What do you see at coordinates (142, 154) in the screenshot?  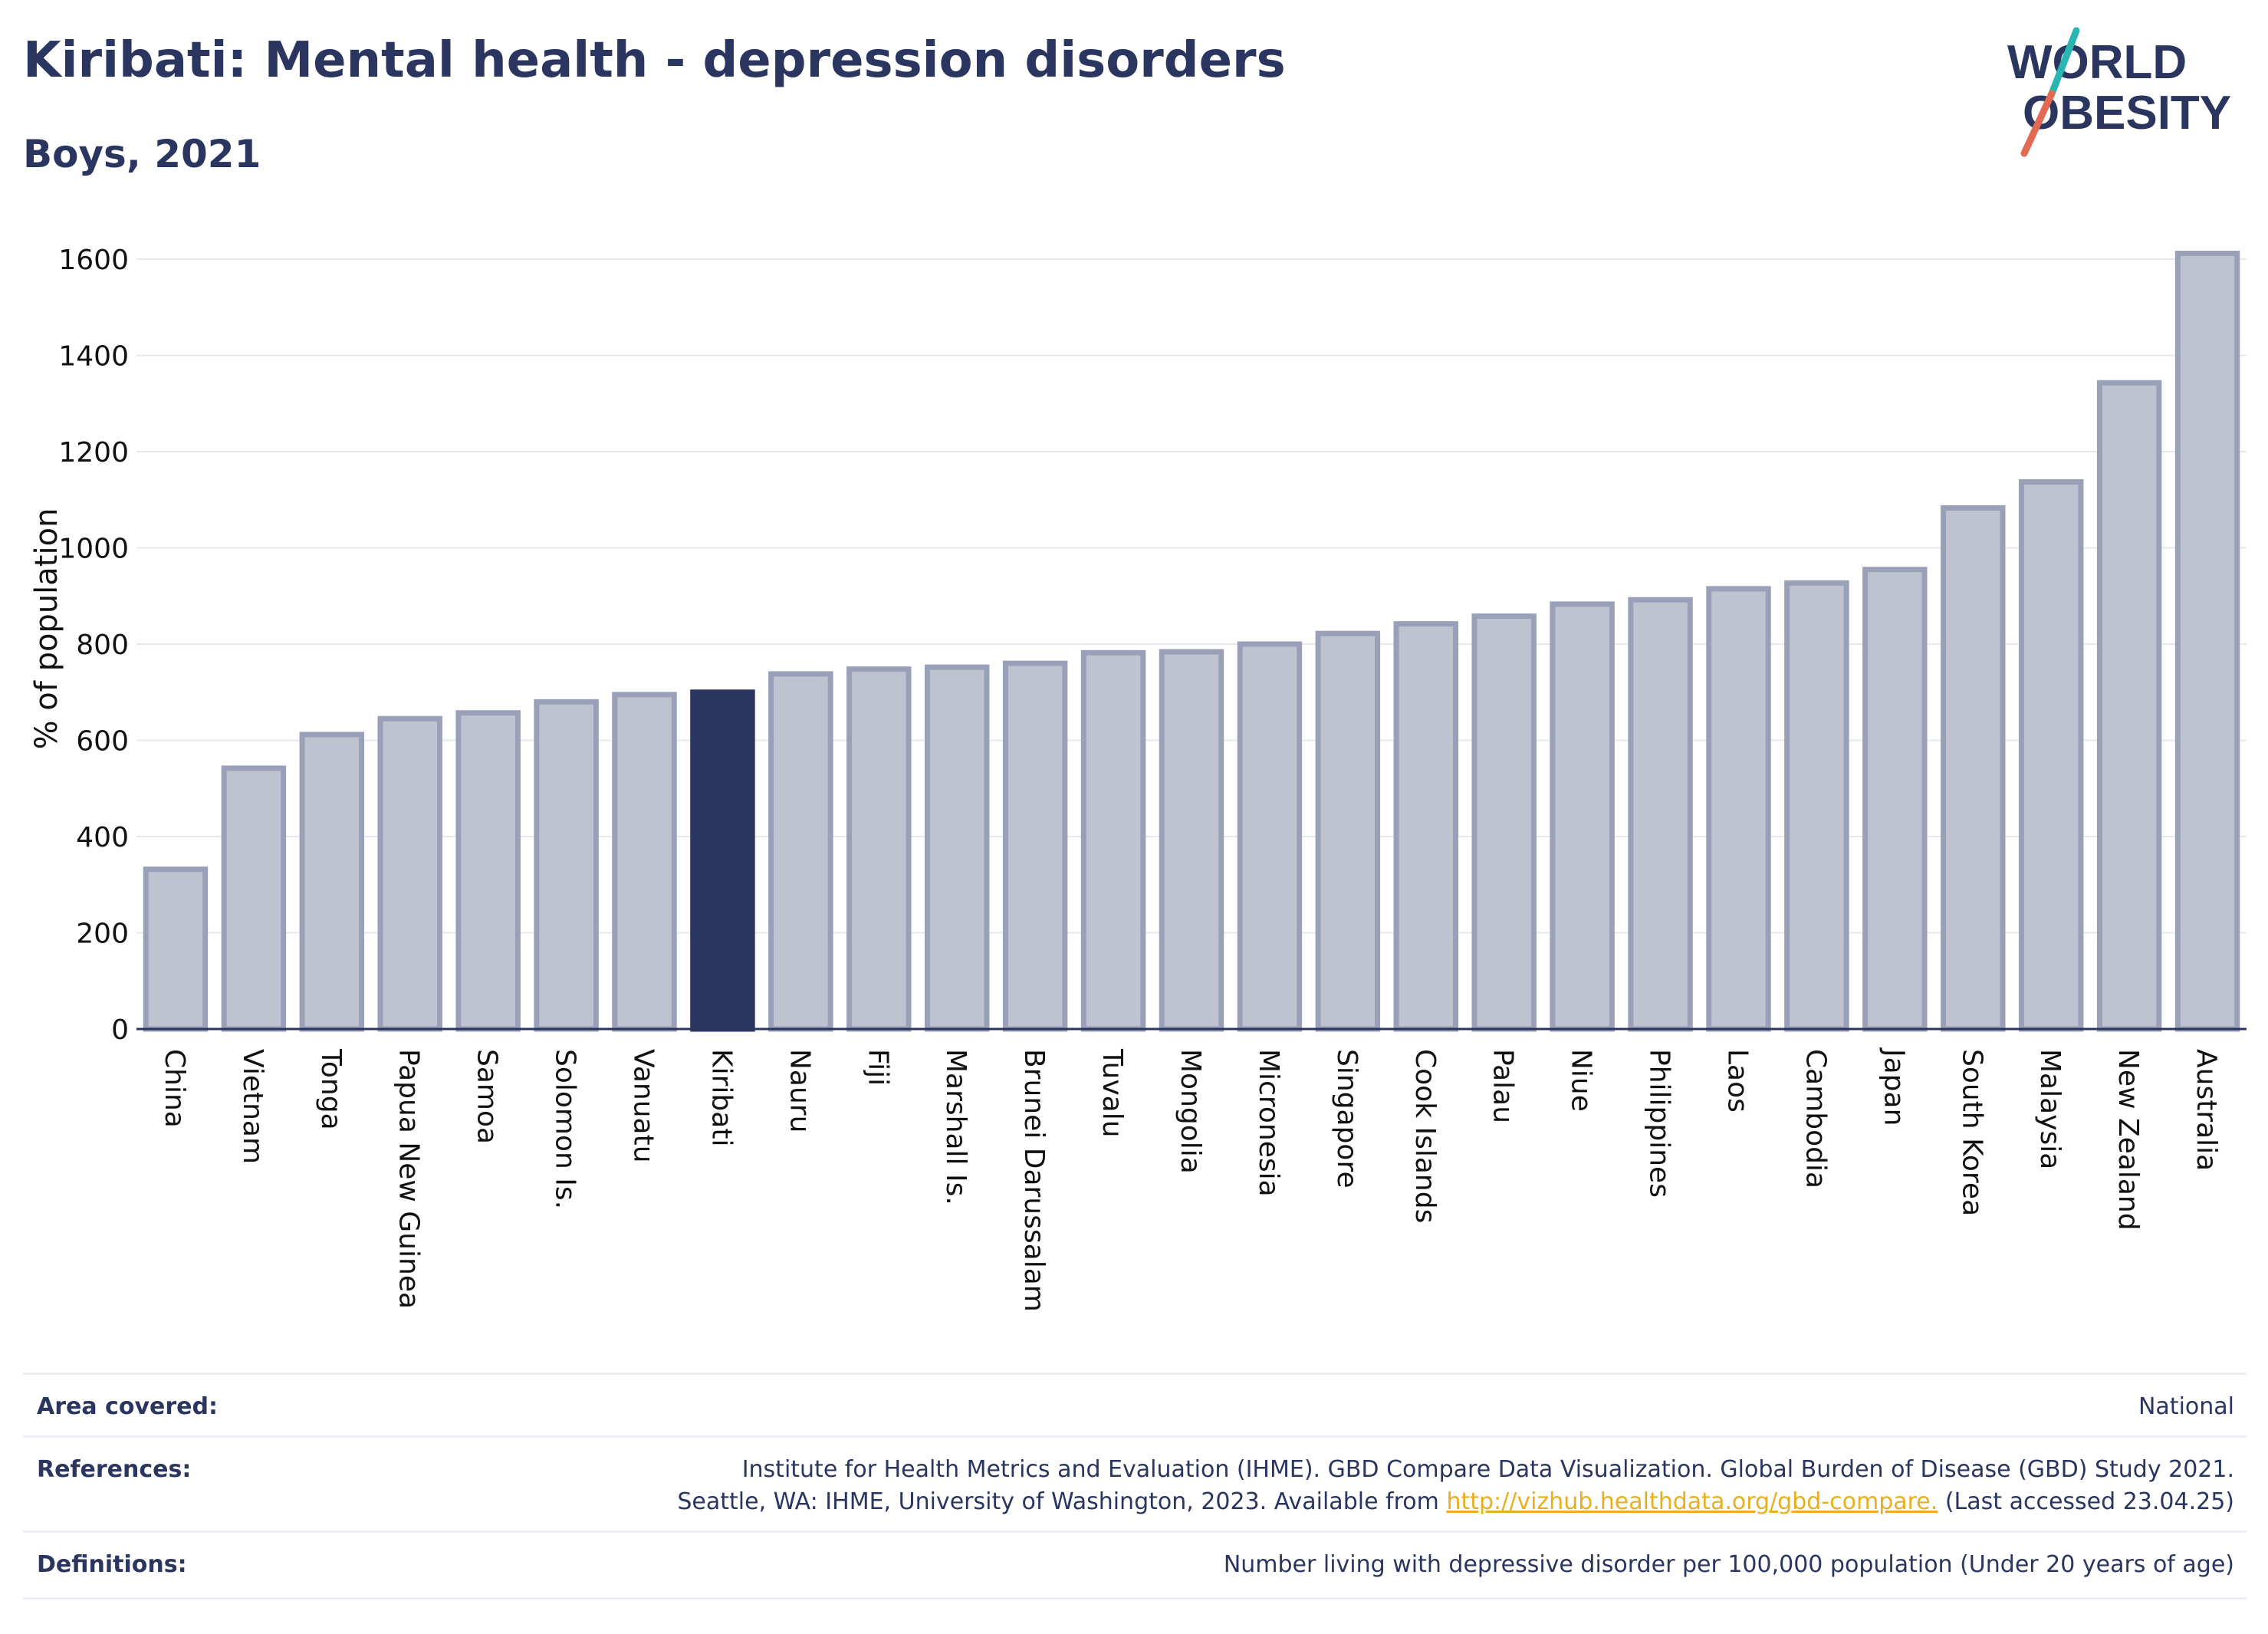 I see `chart-subtitle: Boys, 2021` at bounding box center [142, 154].